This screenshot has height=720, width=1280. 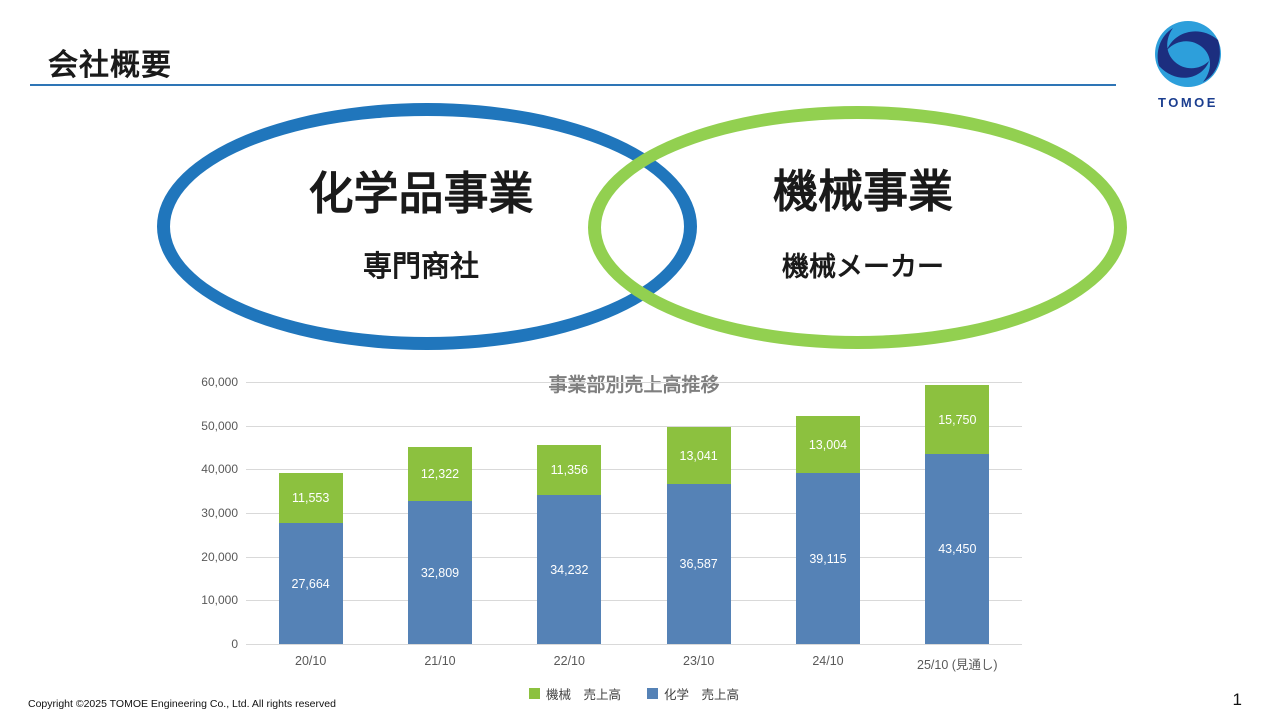 I want to click on bar-segment: 43,450, so click(x=957, y=549).